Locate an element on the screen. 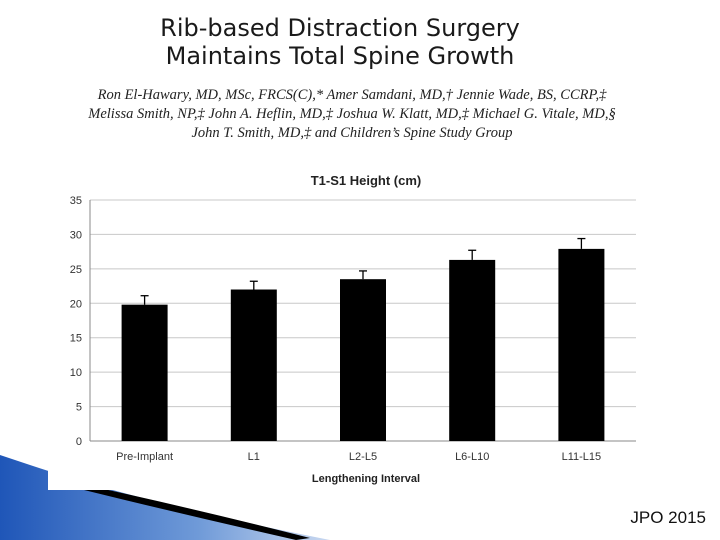 The width and height of the screenshot is (720, 540). y-tick-label: 15 is located at coordinates (76, 339).